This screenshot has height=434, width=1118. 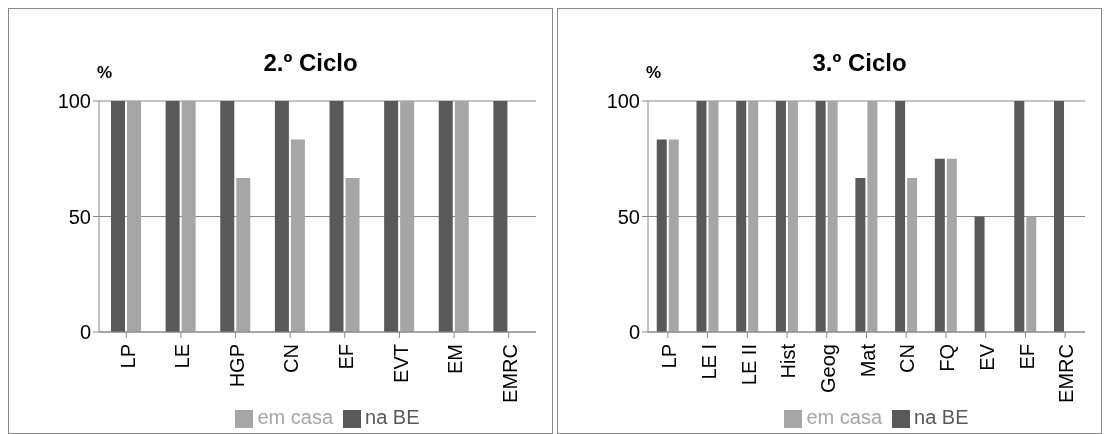 I want to click on x-tick-label: FQ, so click(x=947, y=358).